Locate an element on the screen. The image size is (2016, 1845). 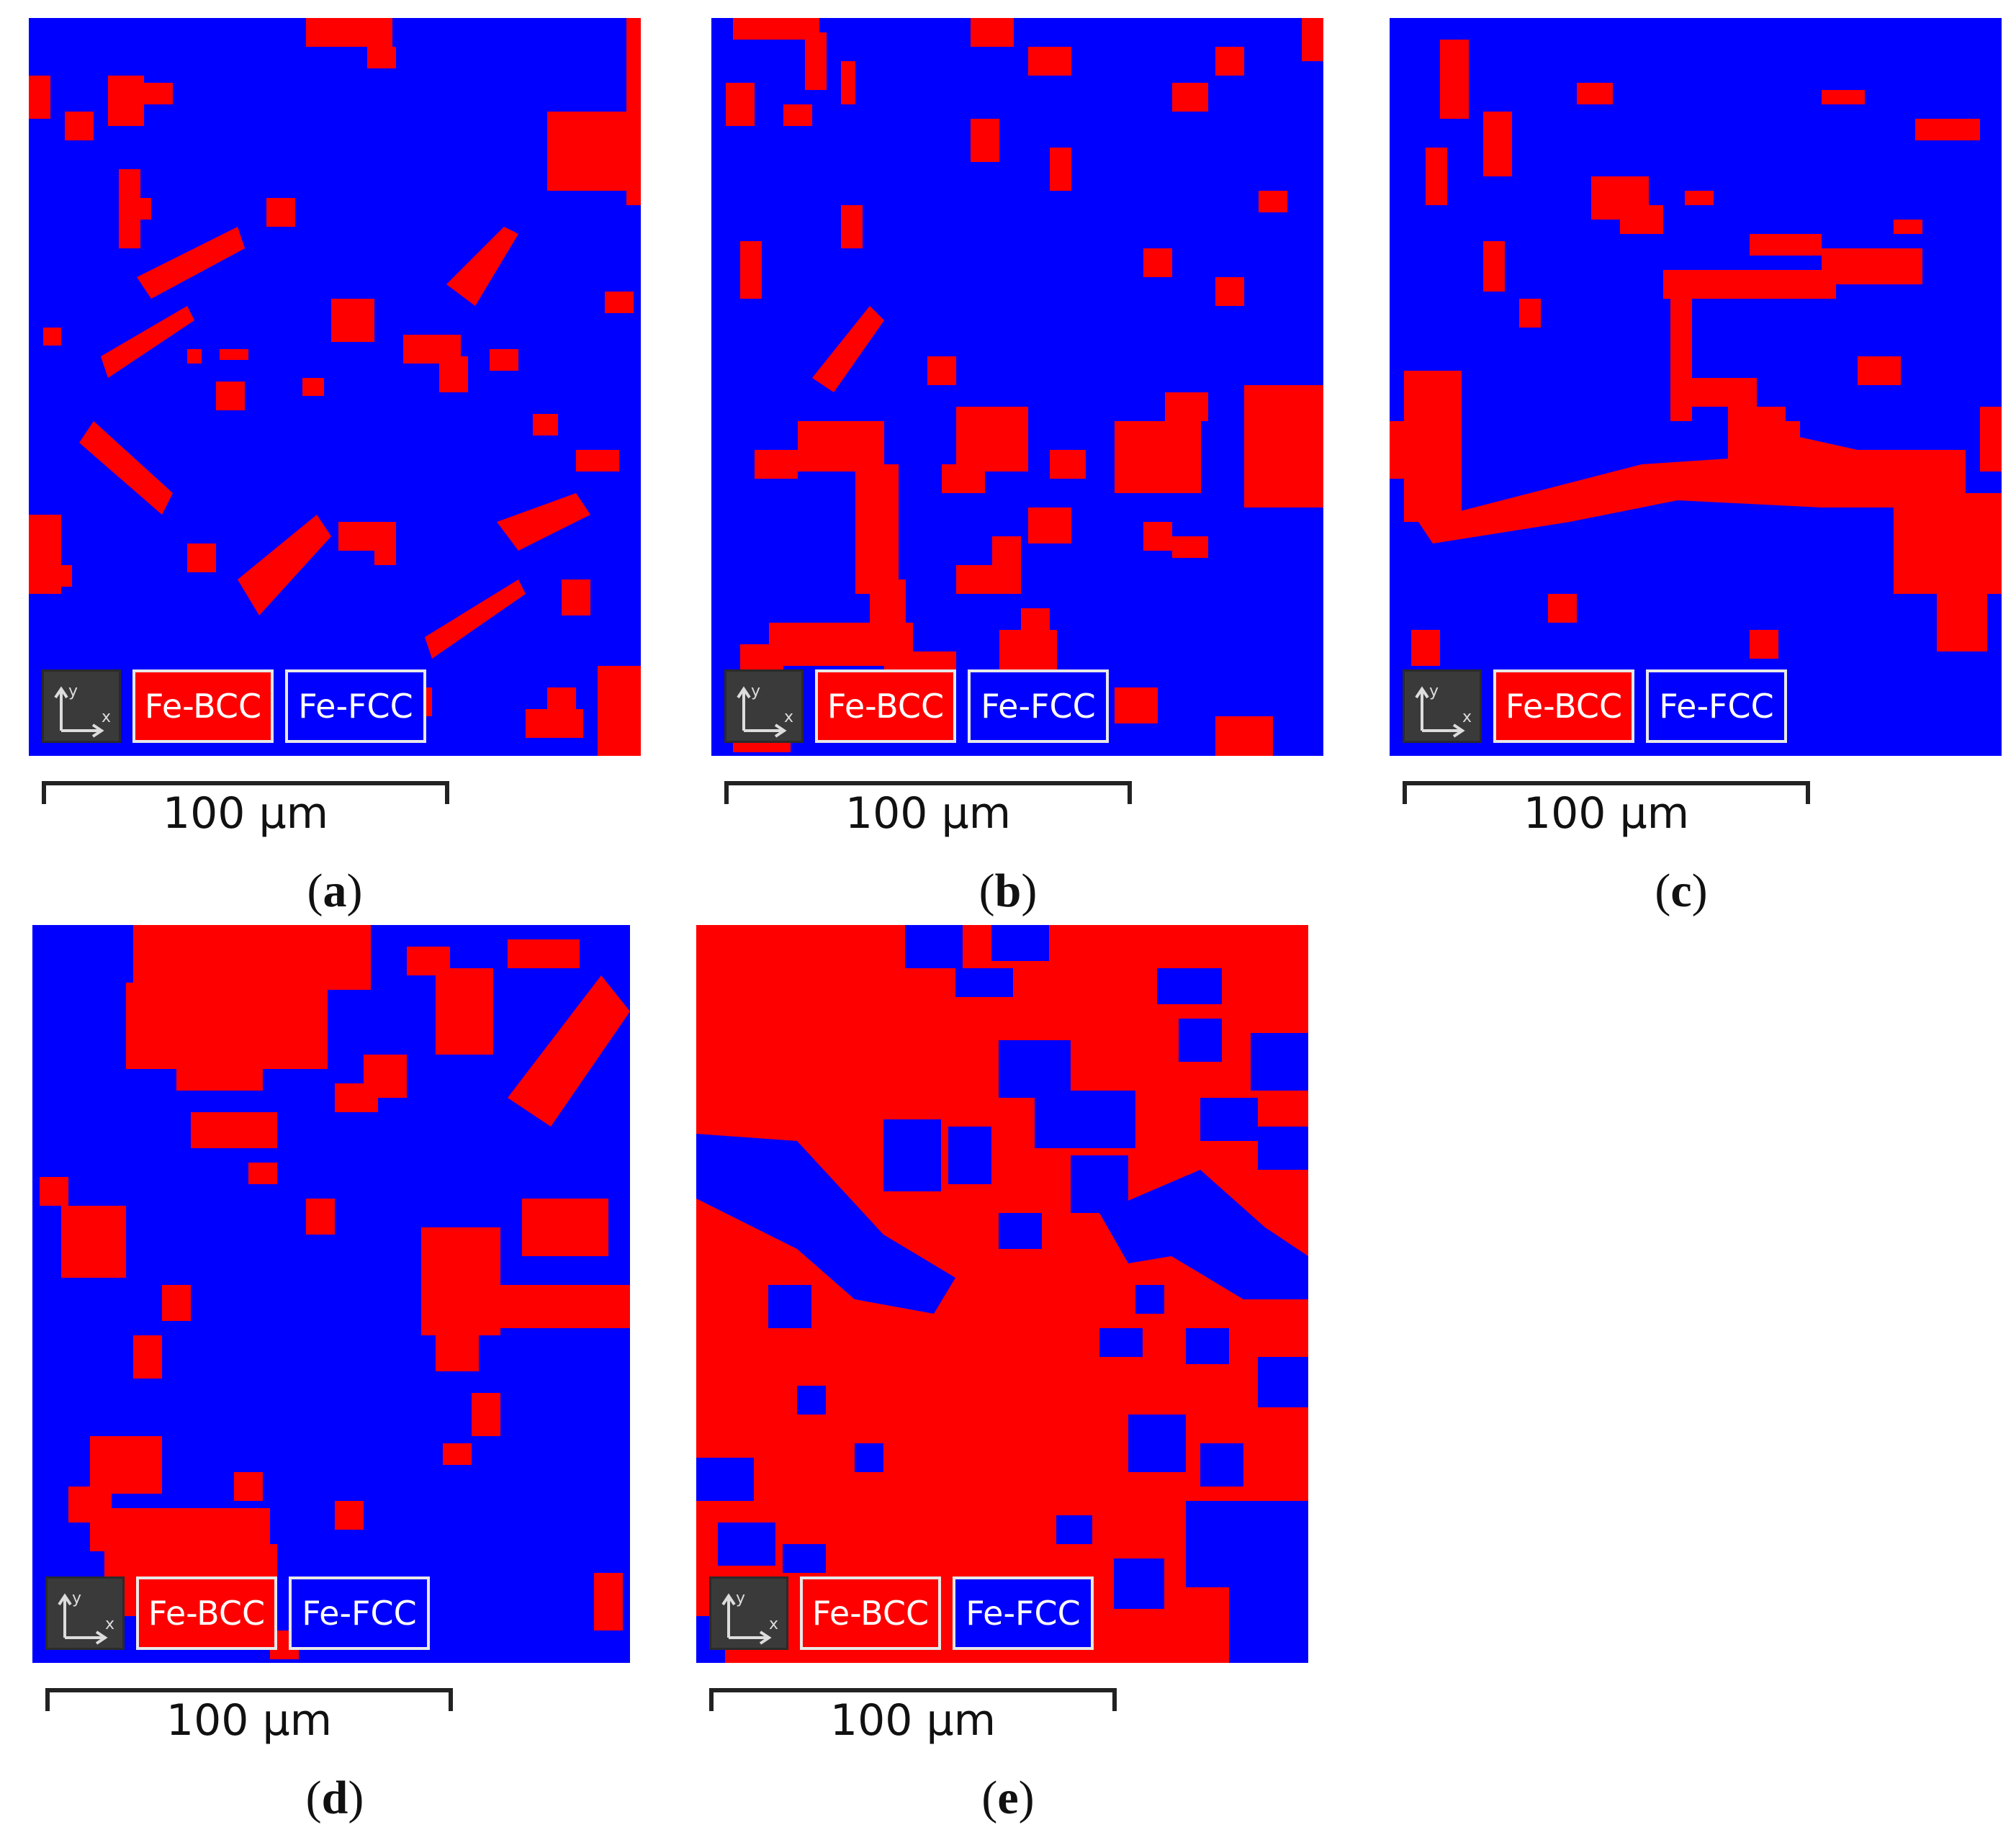
phase-map-c is located at coordinates (1696, 387).